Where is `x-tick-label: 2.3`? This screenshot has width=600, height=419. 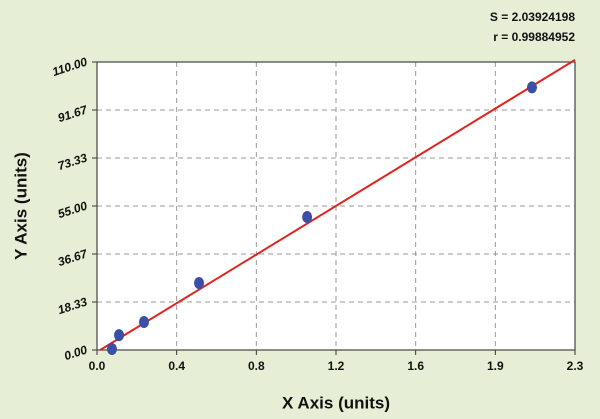
x-tick-label: 2.3 is located at coordinates (575, 366).